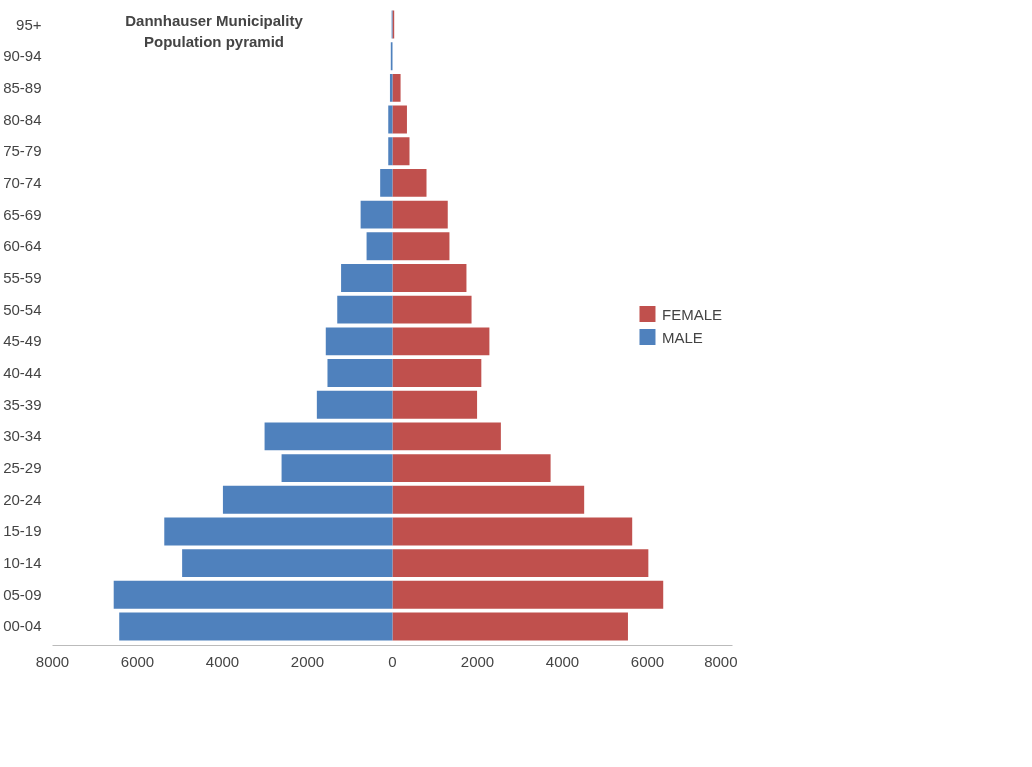 The image size is (1032, 767). Describe the element at coordinates (22, 499) in the screenshot. I see `y-tick-label: 20-24` at that location.